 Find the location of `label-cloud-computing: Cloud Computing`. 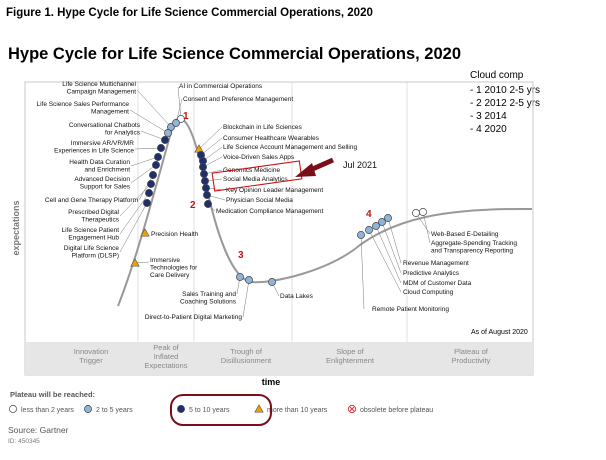

label-cloud-computing: Cloud Computing is located at coordinates (428, 292).